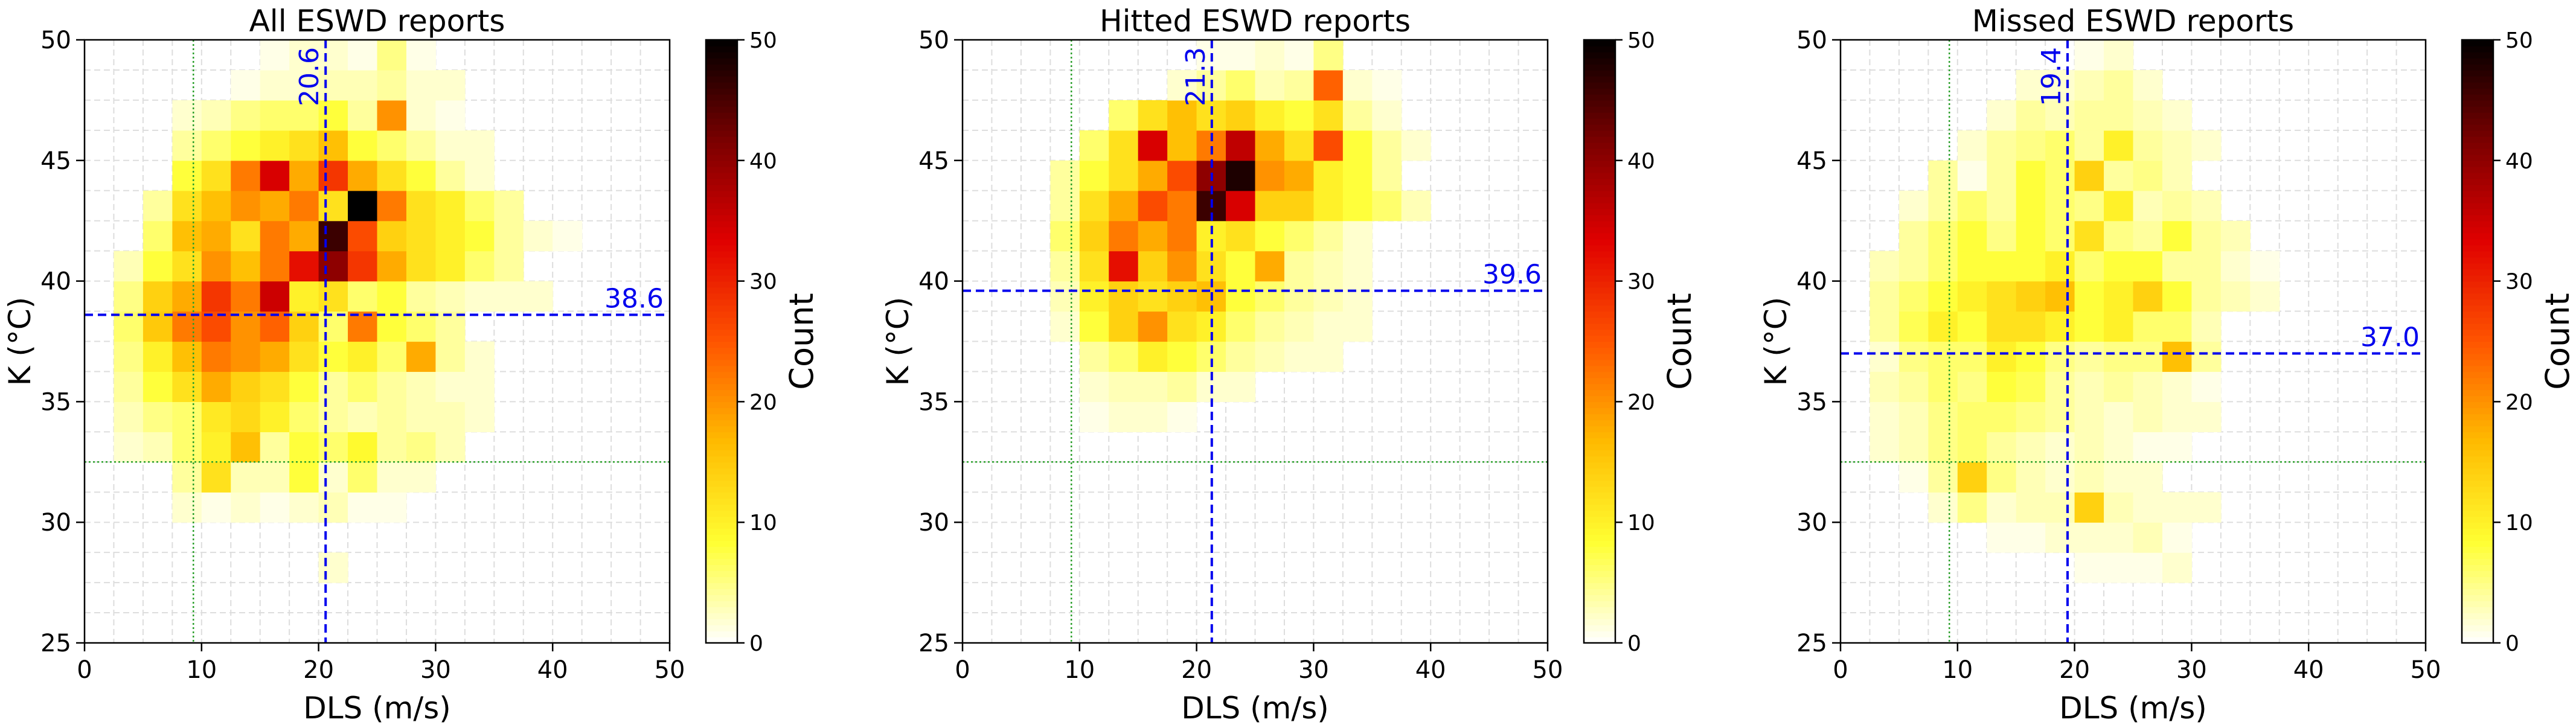 This screenshot has height=725, width=2576. Describe the element at coordinates (552, 670) in the screenshot. I see `x-tick-label: 40` at that location.